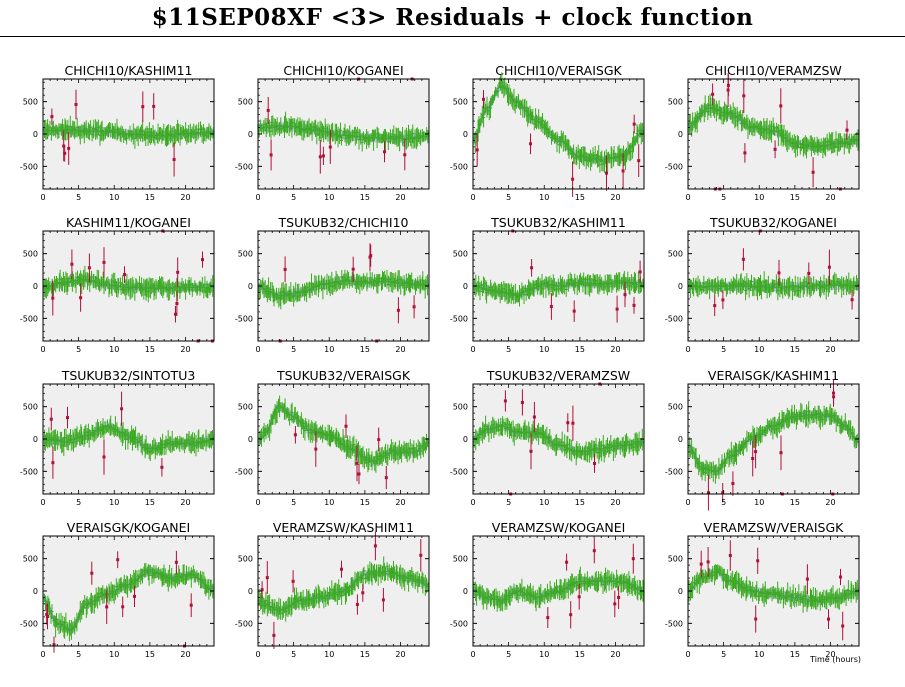 Image resolution: width=905 pixels, height=687 pixels. I want to click on subplot-chichi10-veraisgk: CHICHI10/VERAISGK -500 0 500 0 5 10 15 20, so click(547, 132).